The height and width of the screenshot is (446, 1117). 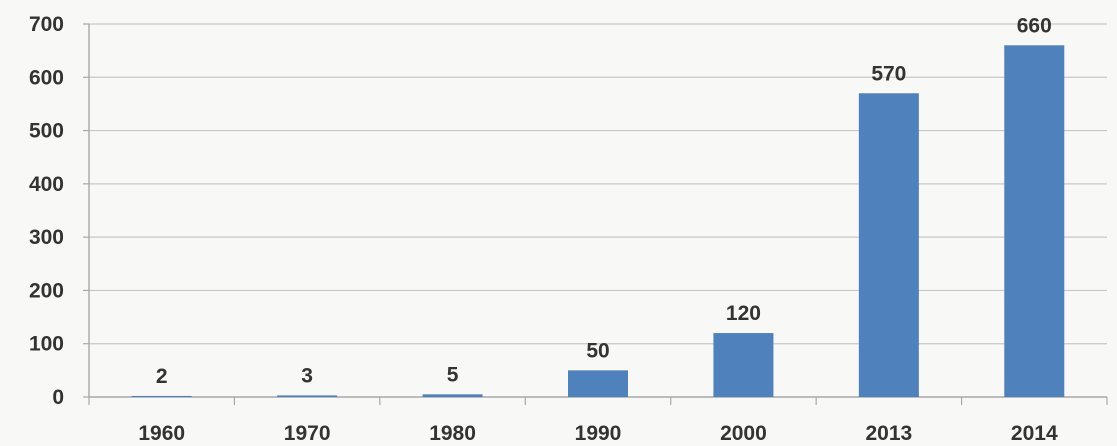 I want to click on data-label-2014: 660, so click(x=1034, y=25).